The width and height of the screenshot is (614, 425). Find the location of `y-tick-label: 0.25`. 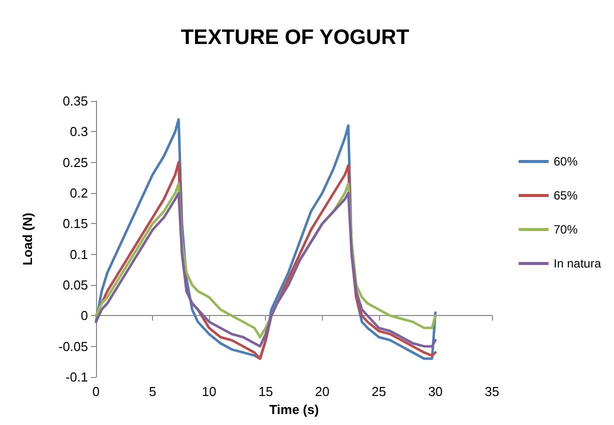

y-tick-label: 0.25 is located at coordinates (75, 162).